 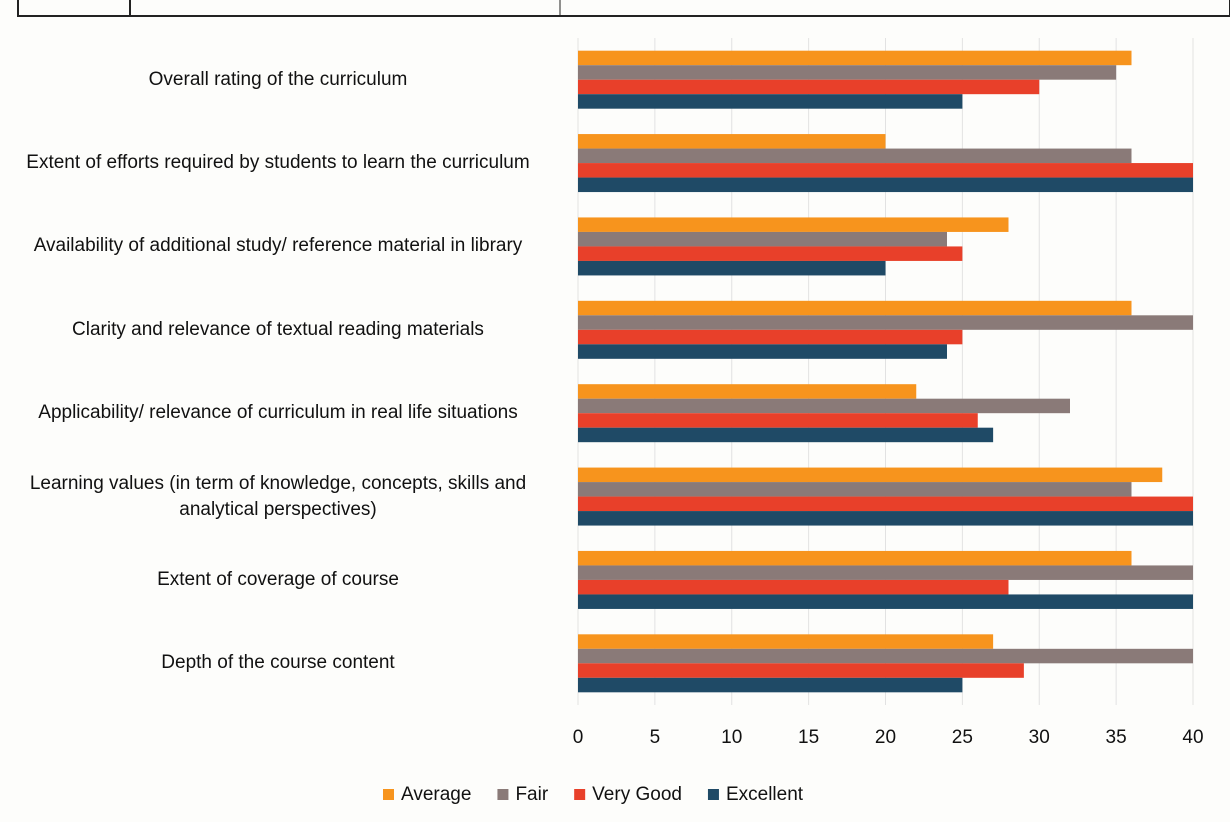 What do you see at coordinates (962, 737) in the screenshot?
I see `x-tick-label: 25` at bounding box center [962, 737].